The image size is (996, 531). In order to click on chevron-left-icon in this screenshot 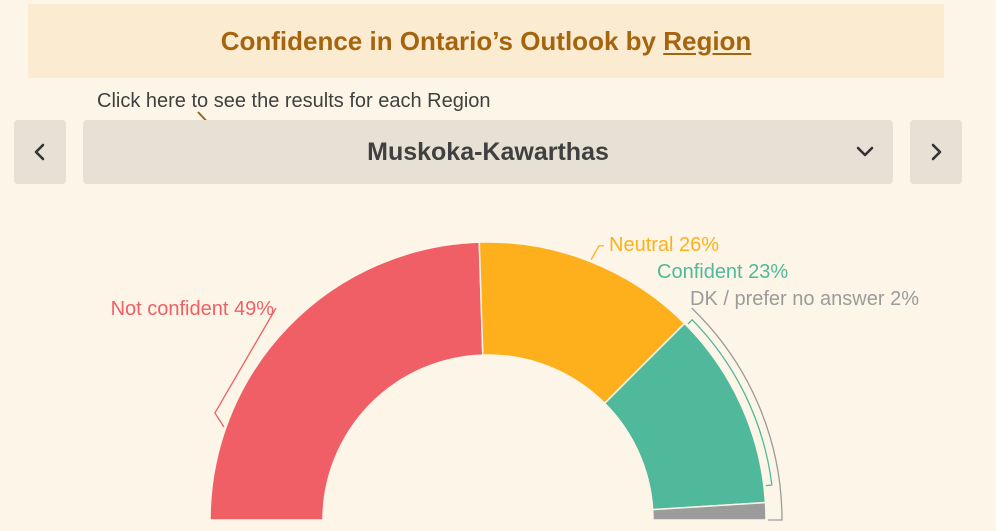, I will do `click(39, 152)`.